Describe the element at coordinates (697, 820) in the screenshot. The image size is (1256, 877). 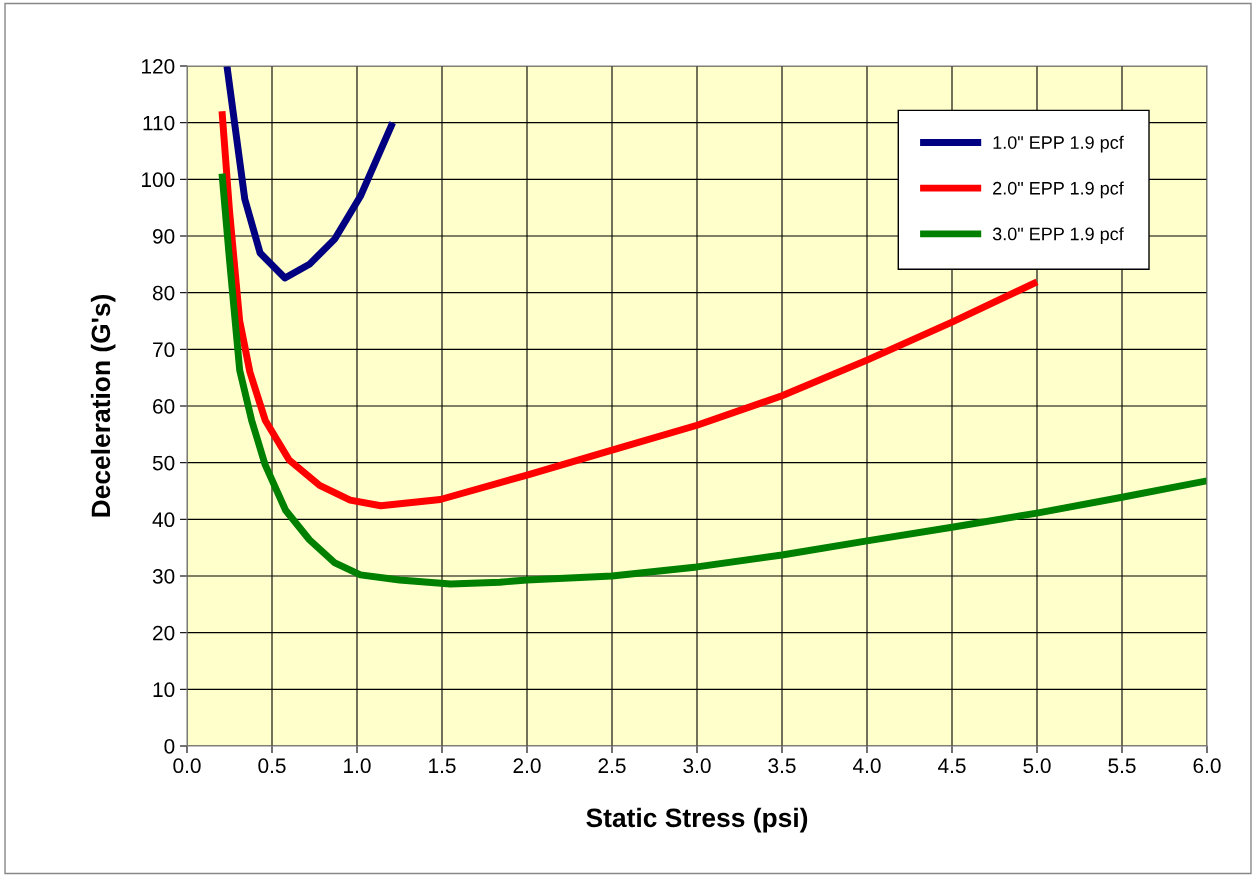
I see `x-axis-title: Static Stress (psi)` at that location.